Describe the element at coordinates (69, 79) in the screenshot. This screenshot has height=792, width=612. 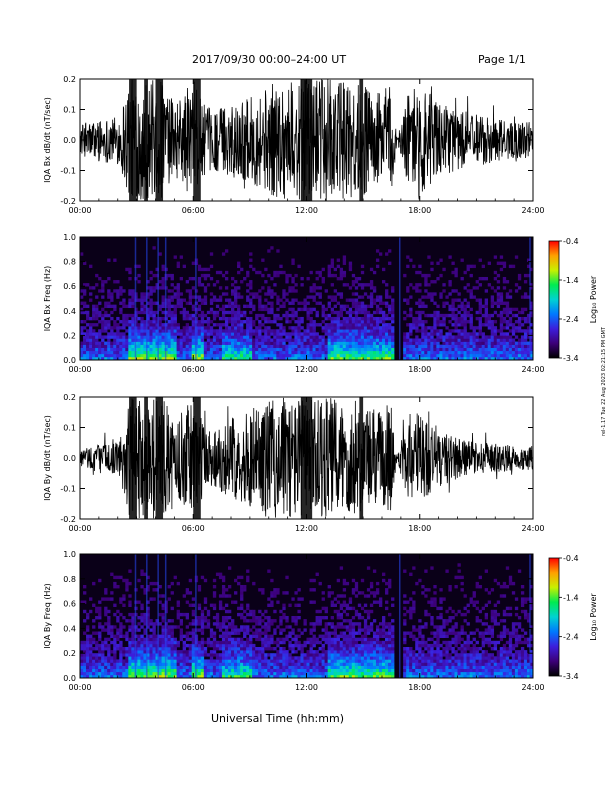
I see `bx-dbdt-ytick-label: 0.2` at that location.